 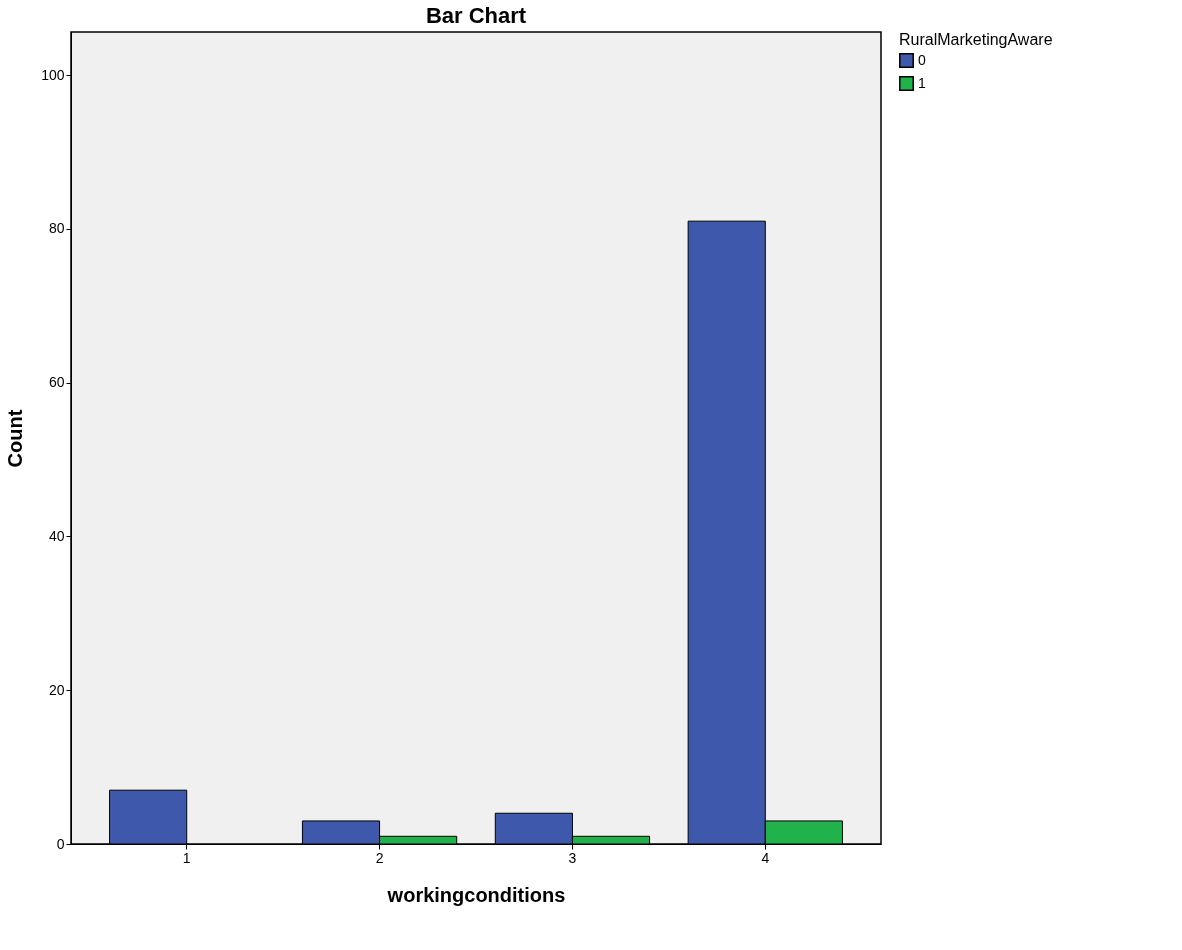 I want to click on legend-label: 0, so click(x=922, y=59).